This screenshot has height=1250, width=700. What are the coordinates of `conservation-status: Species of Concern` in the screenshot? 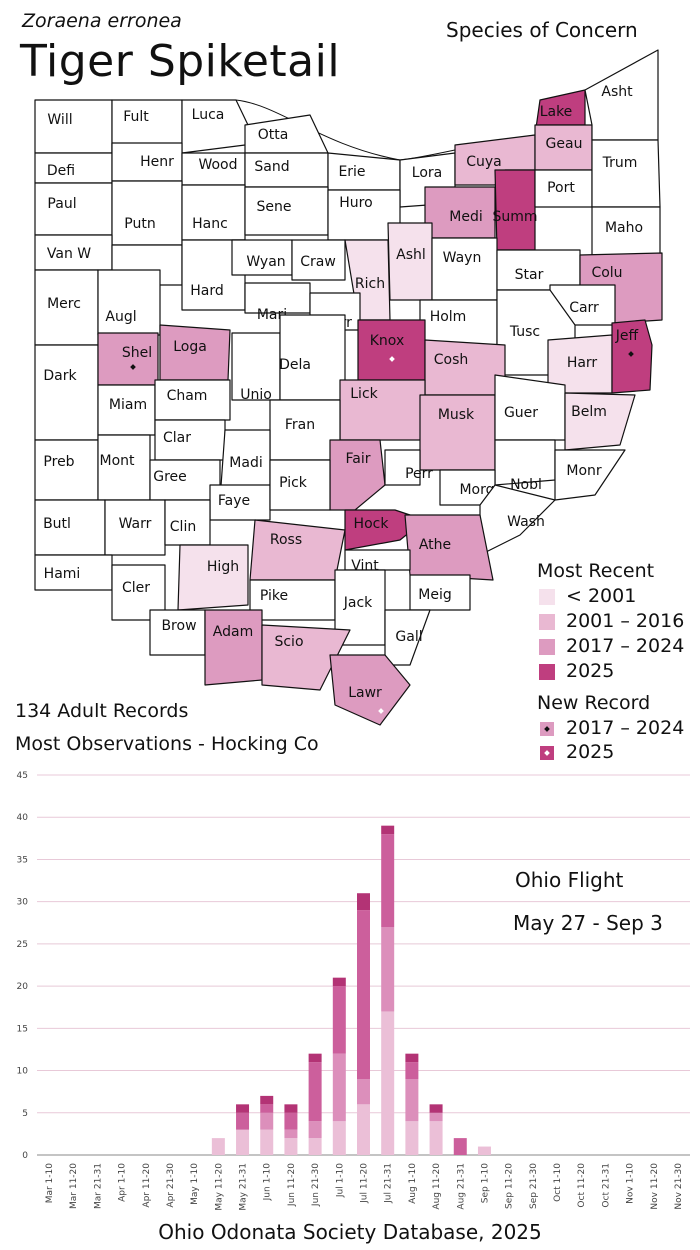 It's located at (542, 30).